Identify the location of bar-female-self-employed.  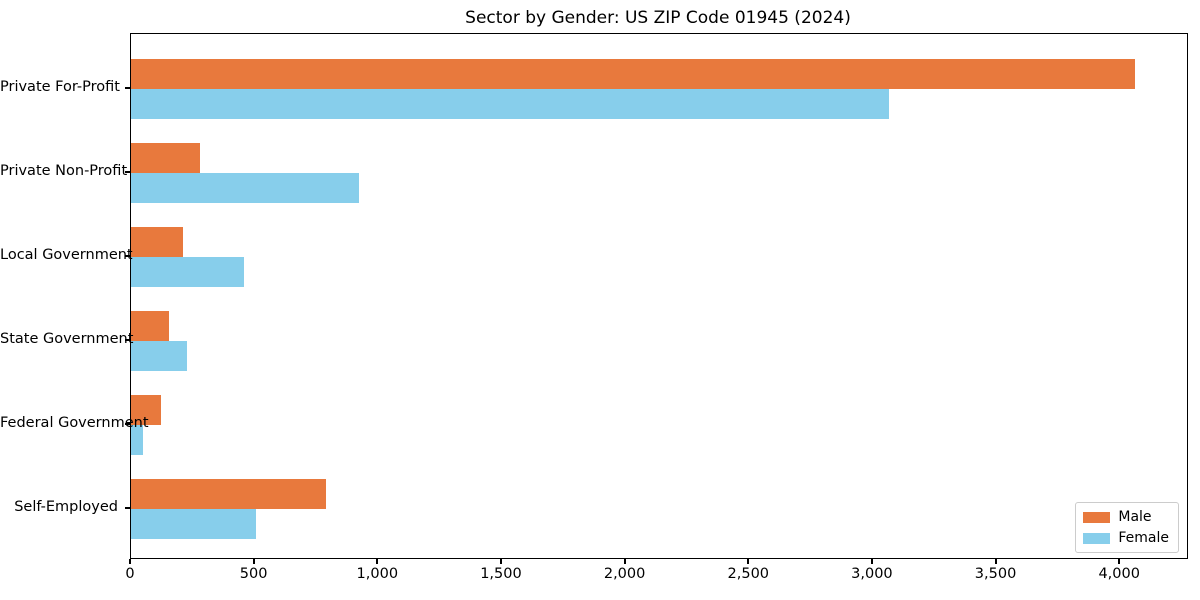
(193, 524).